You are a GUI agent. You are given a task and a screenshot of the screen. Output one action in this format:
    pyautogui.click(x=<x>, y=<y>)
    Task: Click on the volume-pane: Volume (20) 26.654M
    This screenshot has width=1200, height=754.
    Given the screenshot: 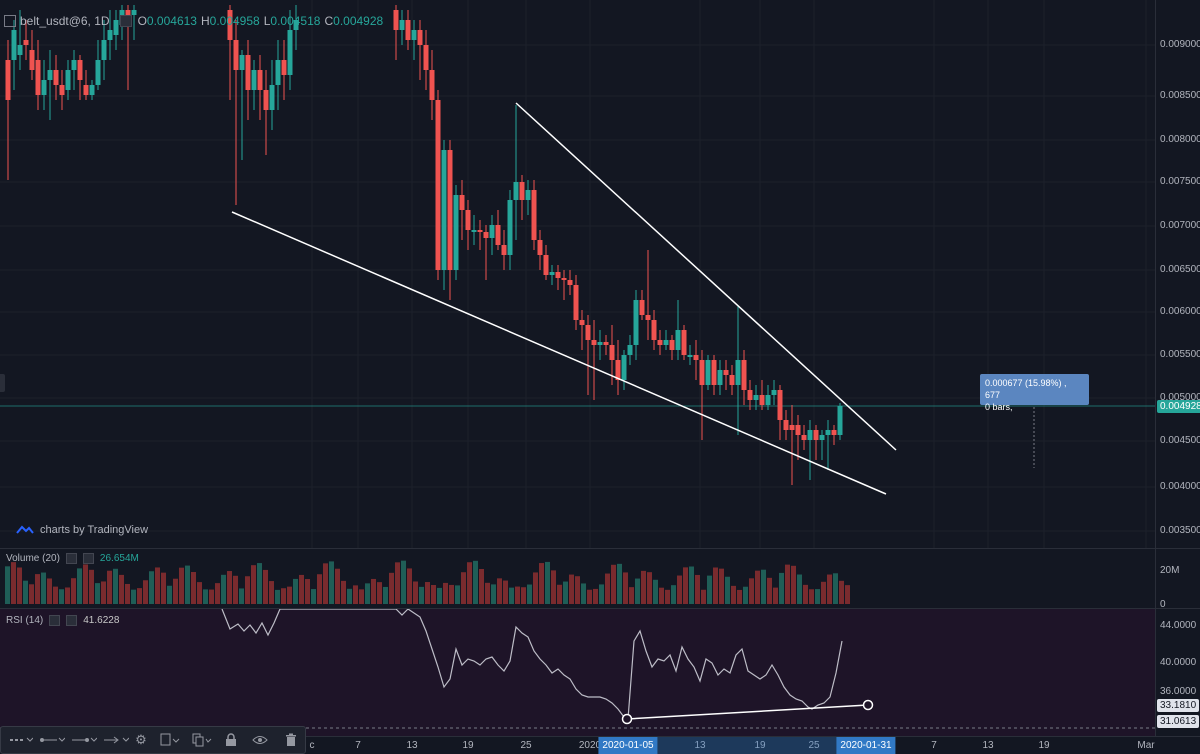 What is the action you would take?
    pyautogui.click(x=577, y=578)
    